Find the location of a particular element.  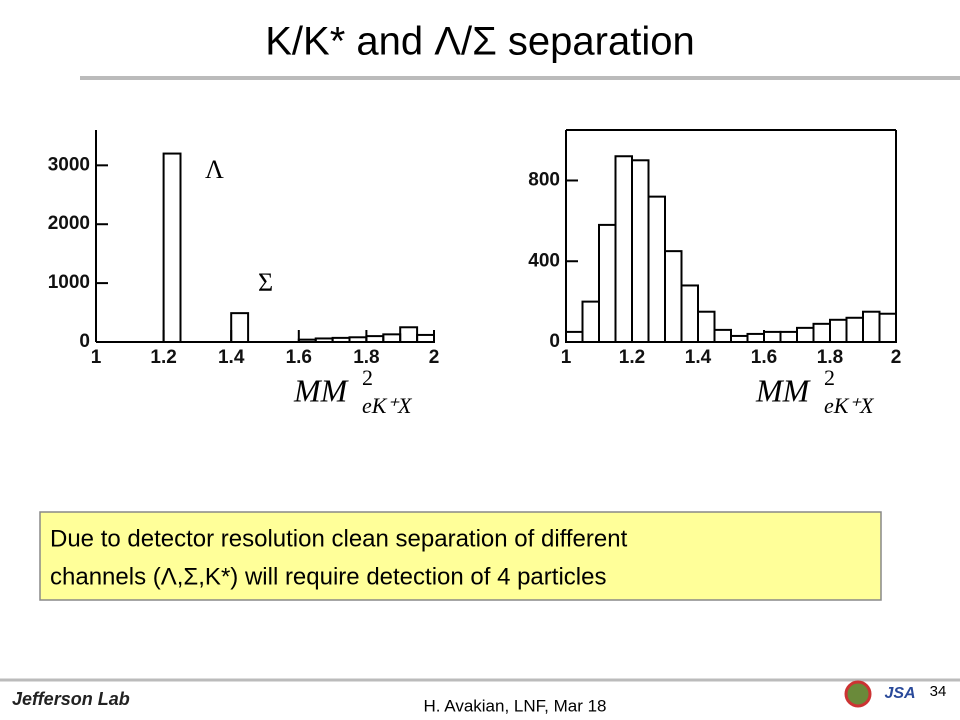

page-number: 34 is located at coordinates (938, 691).